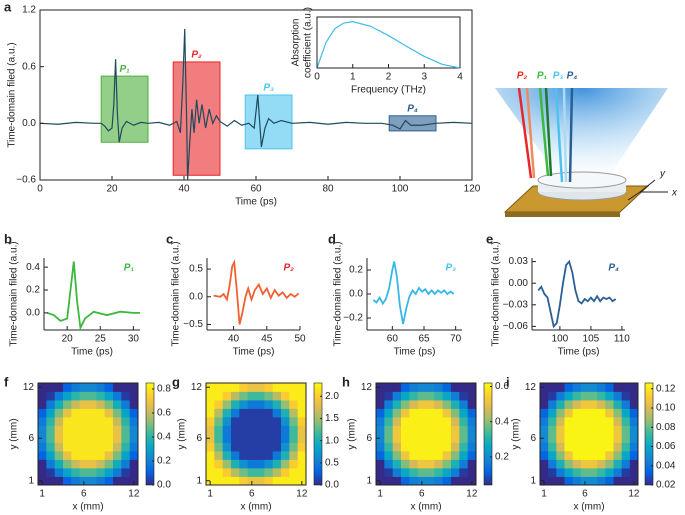 The image size is (685, 515). I want to click on colorbar, so click(488, 434).